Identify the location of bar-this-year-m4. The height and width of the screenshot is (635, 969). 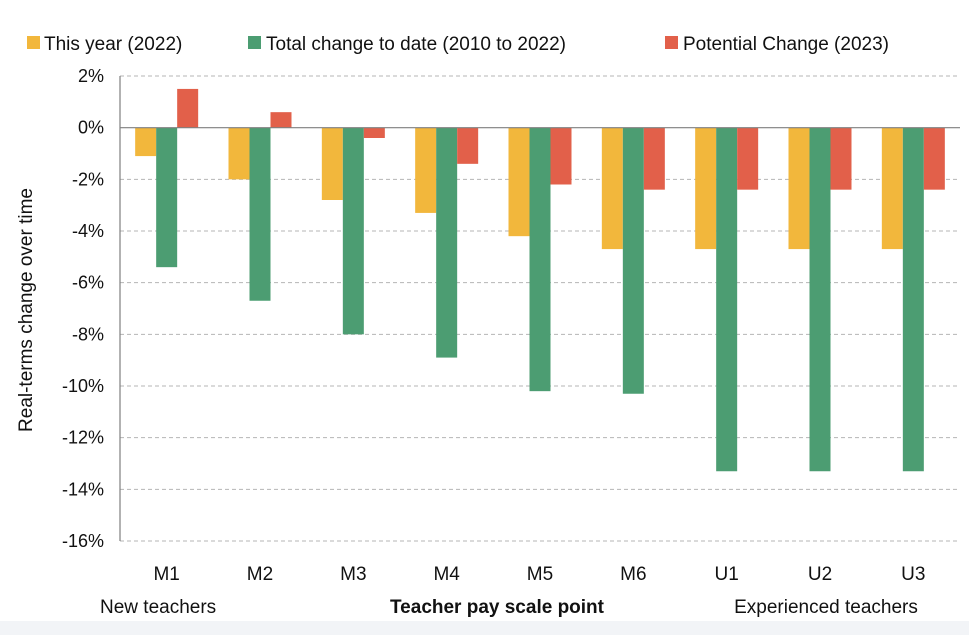
(426, 170).